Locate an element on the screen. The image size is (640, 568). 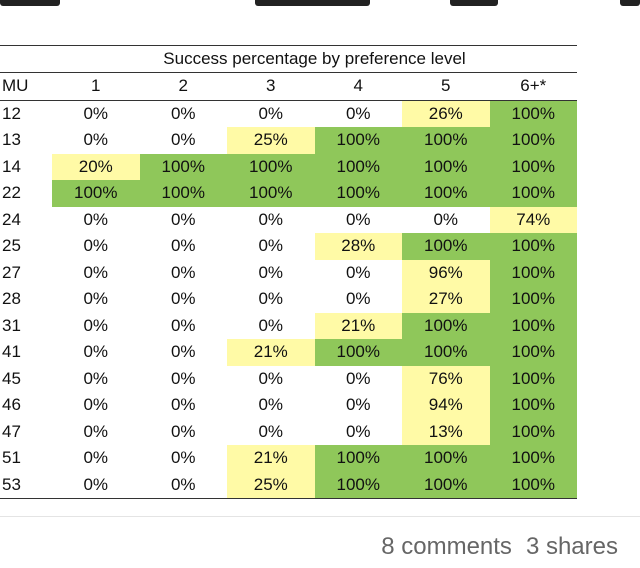
table-row: 53 0% 0% 25% 100% 100% 100% is located at coordinates (288, 485).